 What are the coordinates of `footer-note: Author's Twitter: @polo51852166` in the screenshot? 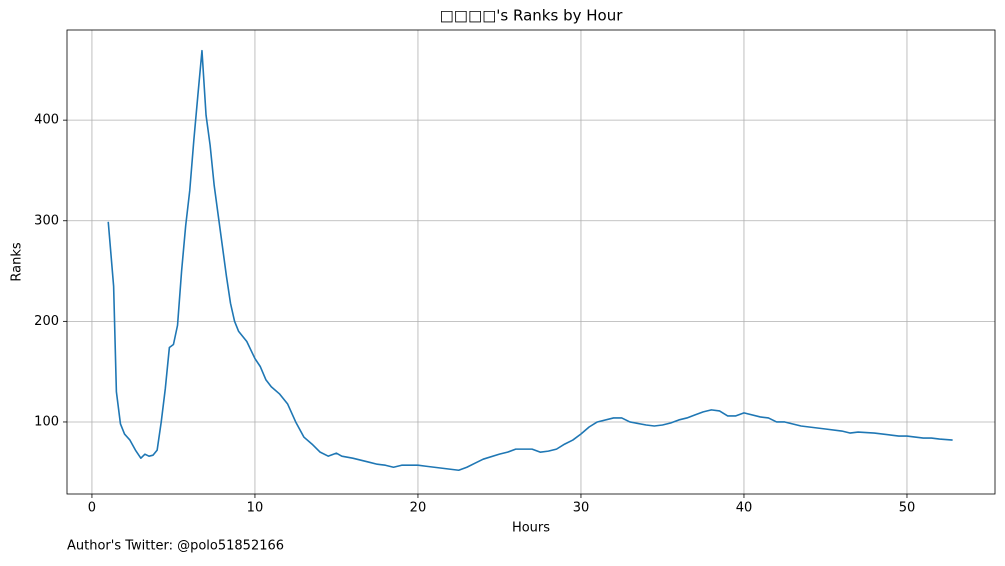 It's located at (175, 546).